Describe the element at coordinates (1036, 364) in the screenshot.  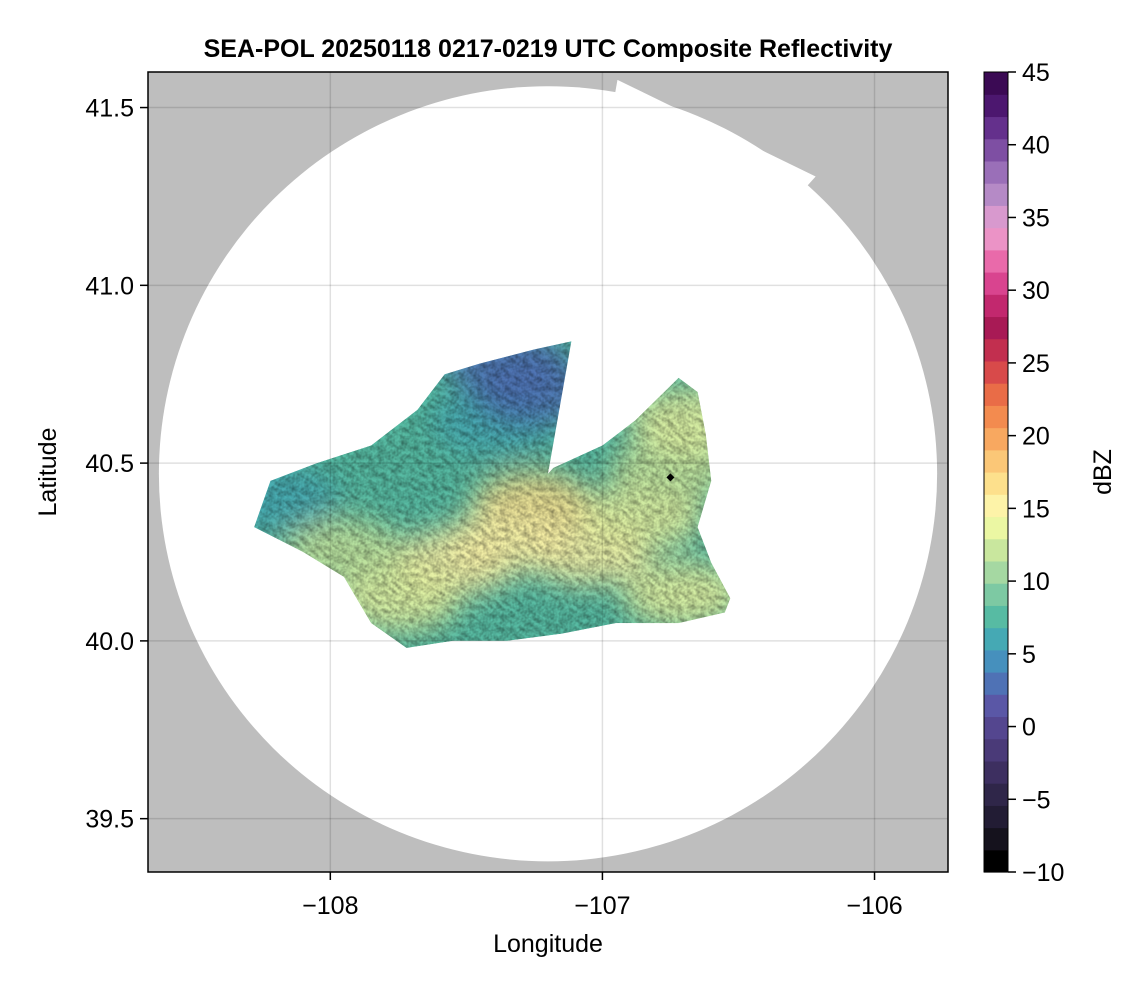
I see `colorbar-tick-label: 25` at that location.